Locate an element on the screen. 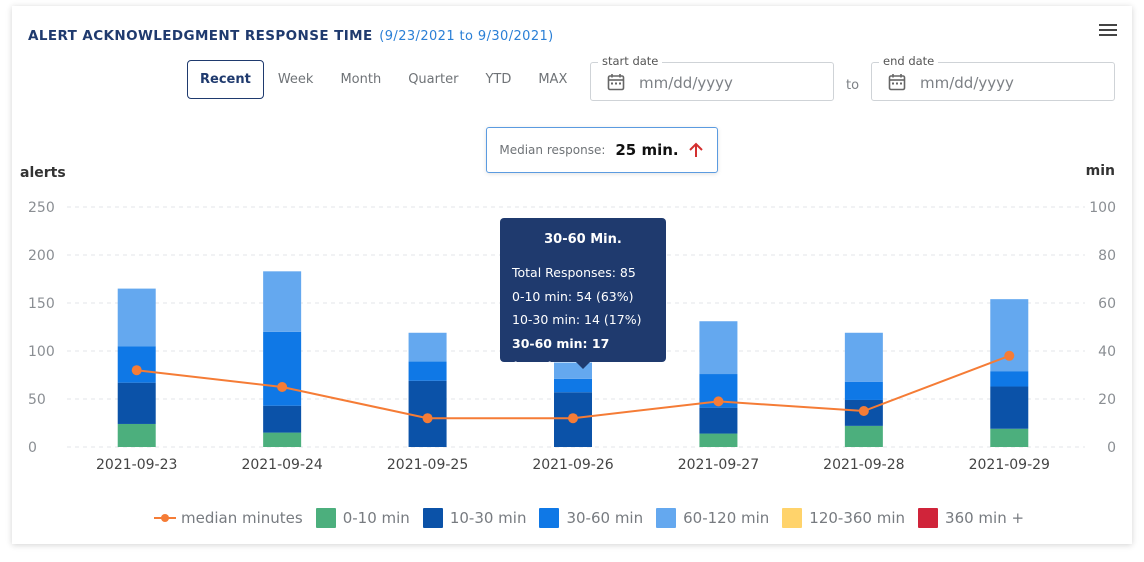 This screenshot has width=1144, height=562. y-left-tick-label: 200 is located at coordinates (41, 256).